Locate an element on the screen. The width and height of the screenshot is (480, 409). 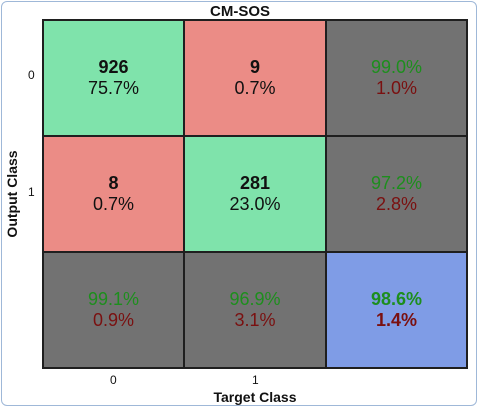
cell-1-1-percent: 23.0% is located at coordinates (255, 204).